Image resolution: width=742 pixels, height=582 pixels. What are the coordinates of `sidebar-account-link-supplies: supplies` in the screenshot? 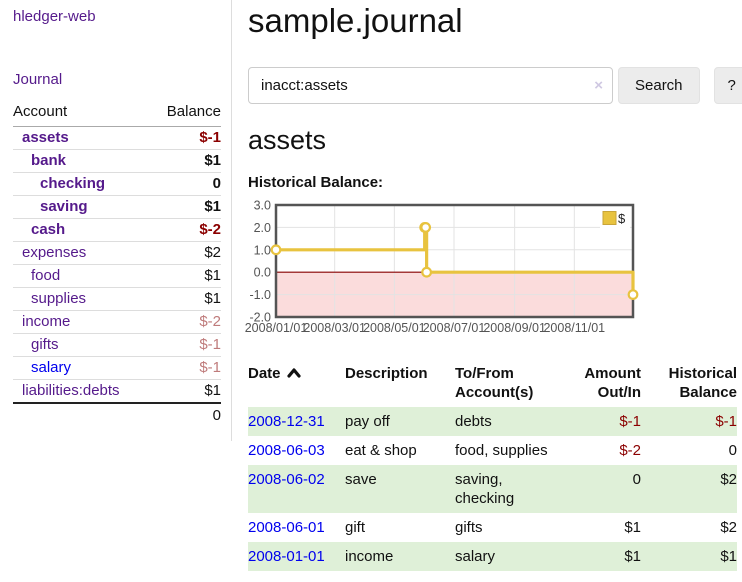 It's located at (59, 298).